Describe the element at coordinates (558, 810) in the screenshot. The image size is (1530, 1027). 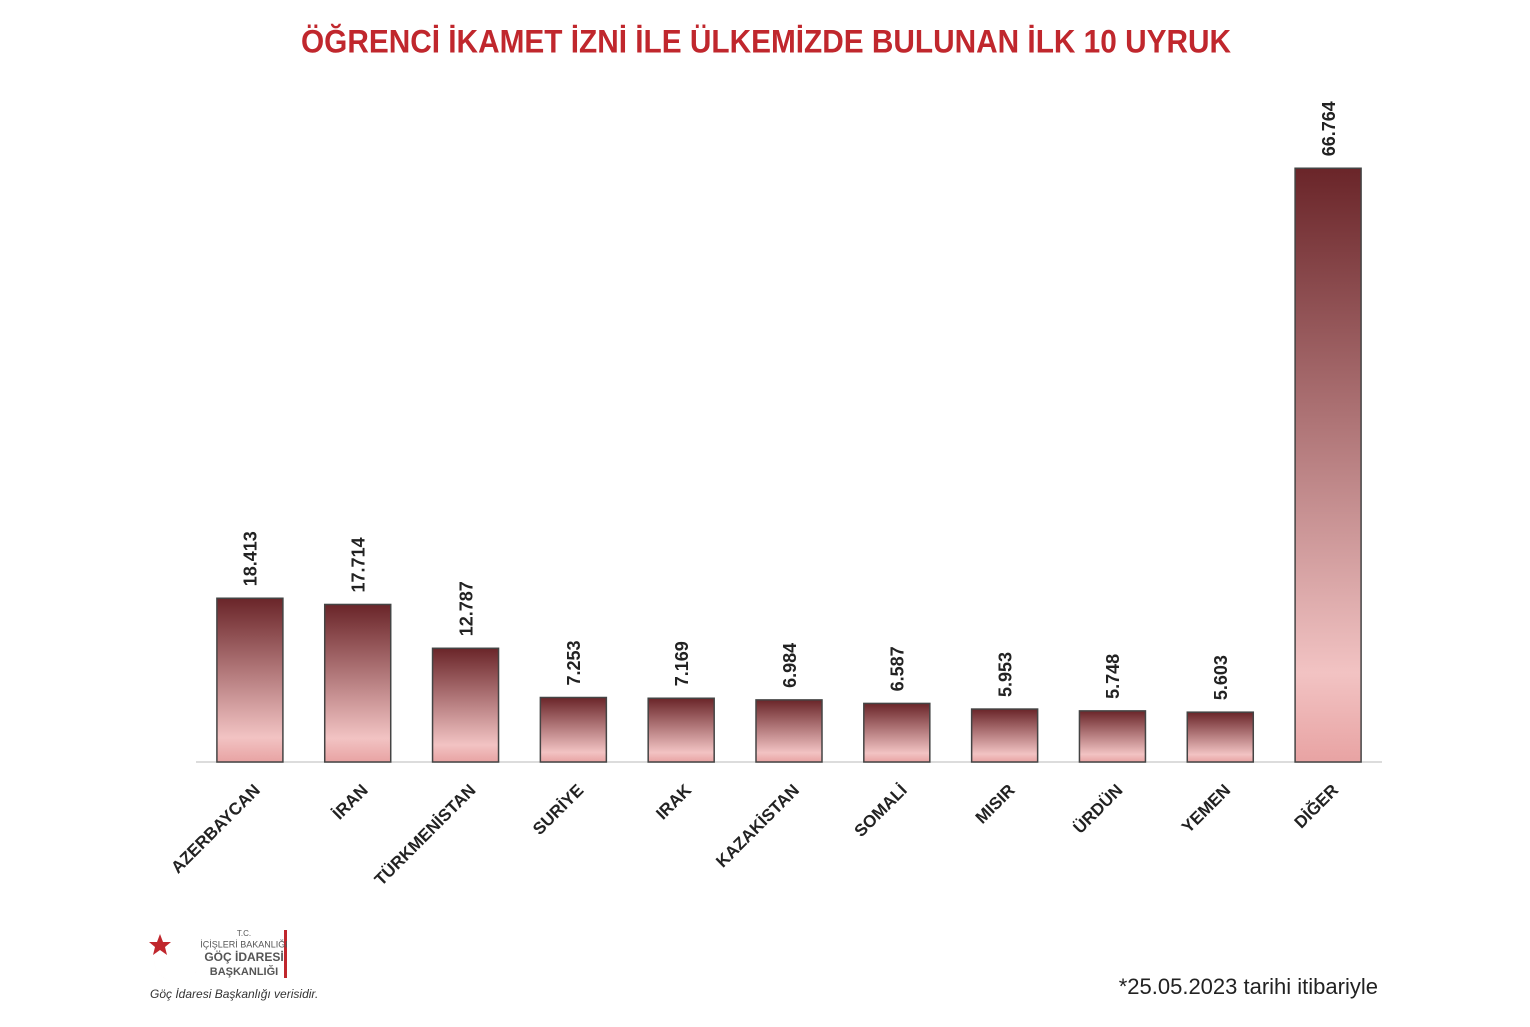
I see `x-tick-label: SURİYE` at that location.